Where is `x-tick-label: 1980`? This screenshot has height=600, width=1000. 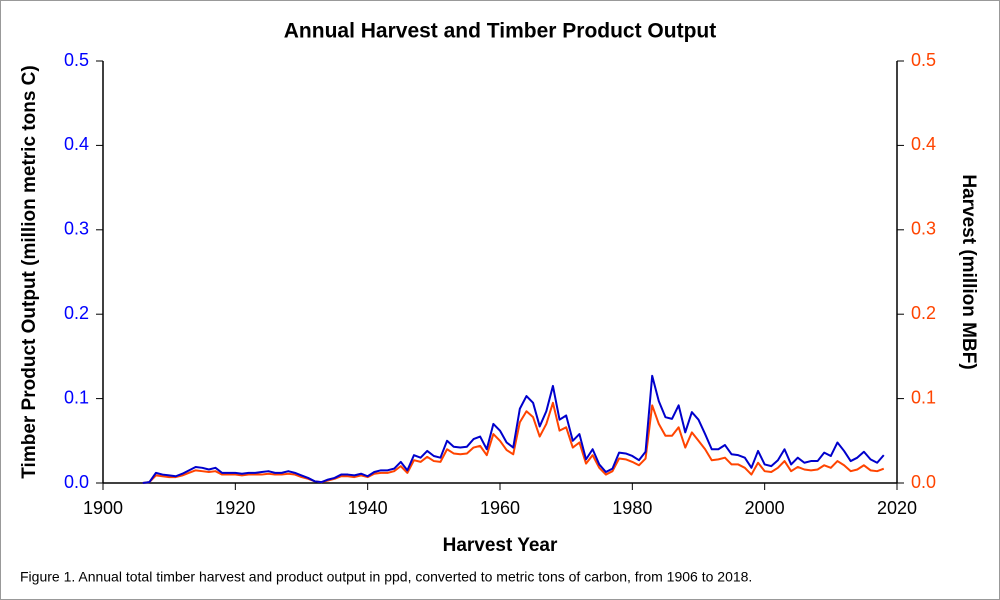 x-tick-label: 1980 is located at coordinates (632, 508).